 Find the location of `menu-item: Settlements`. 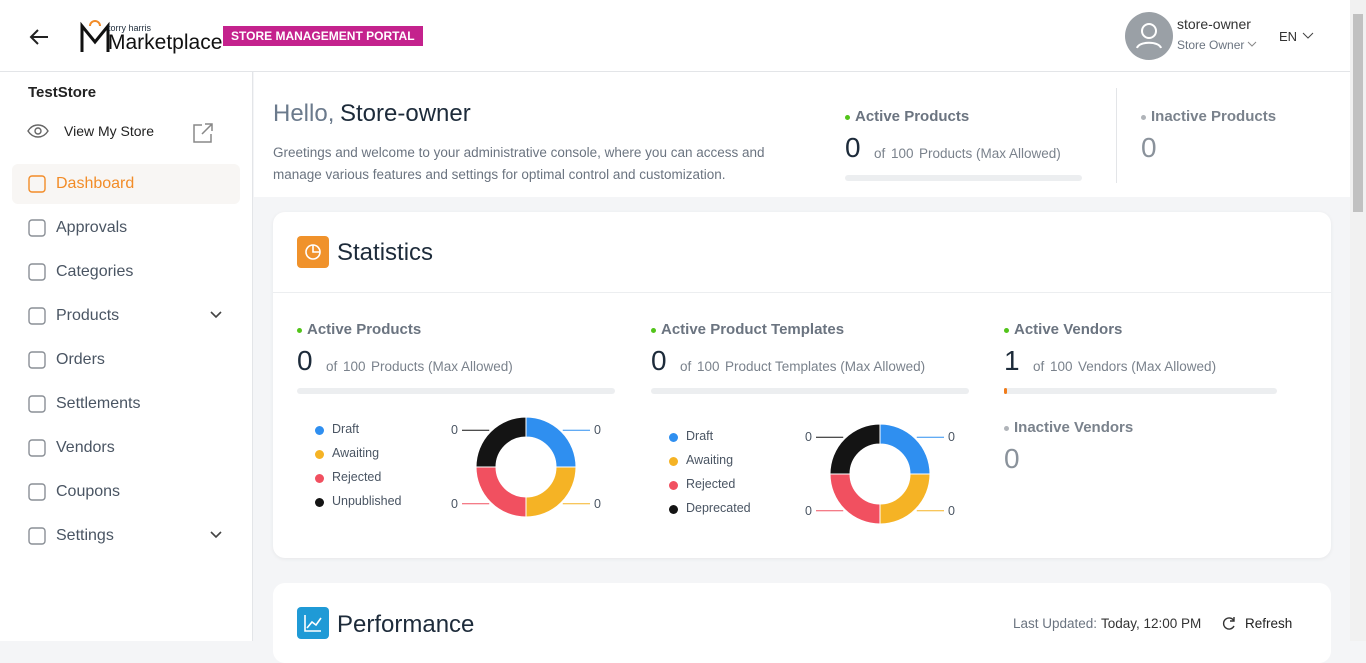

menu-item: Settlements is located at coordinates (98, 403).